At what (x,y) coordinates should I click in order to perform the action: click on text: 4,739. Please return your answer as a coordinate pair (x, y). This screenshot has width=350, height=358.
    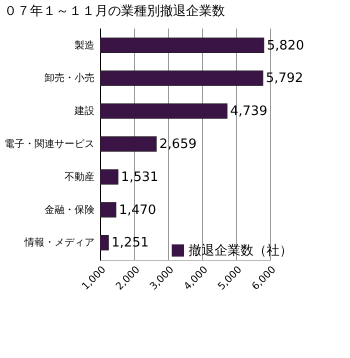
    Looking at the image, I should click on (249, 112).